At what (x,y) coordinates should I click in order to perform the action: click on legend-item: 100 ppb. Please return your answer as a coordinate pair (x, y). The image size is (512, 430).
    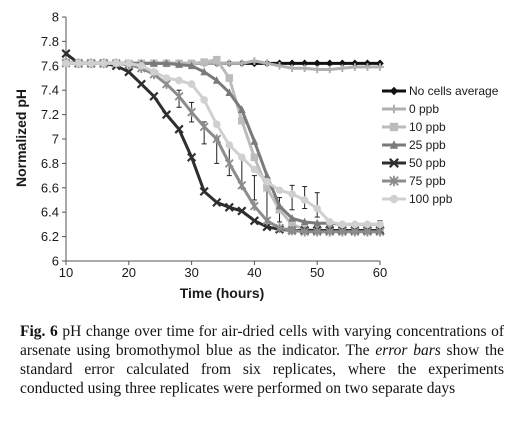
    Looking at the image, I should click on (417, 199).